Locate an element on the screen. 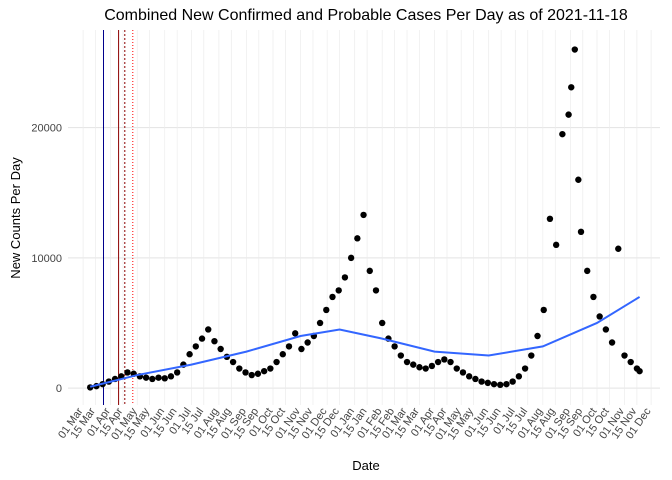 Image resolution: width=672 pixels, height=480 pixels. x-axis-title: Date is located at coordinates (365, 465).